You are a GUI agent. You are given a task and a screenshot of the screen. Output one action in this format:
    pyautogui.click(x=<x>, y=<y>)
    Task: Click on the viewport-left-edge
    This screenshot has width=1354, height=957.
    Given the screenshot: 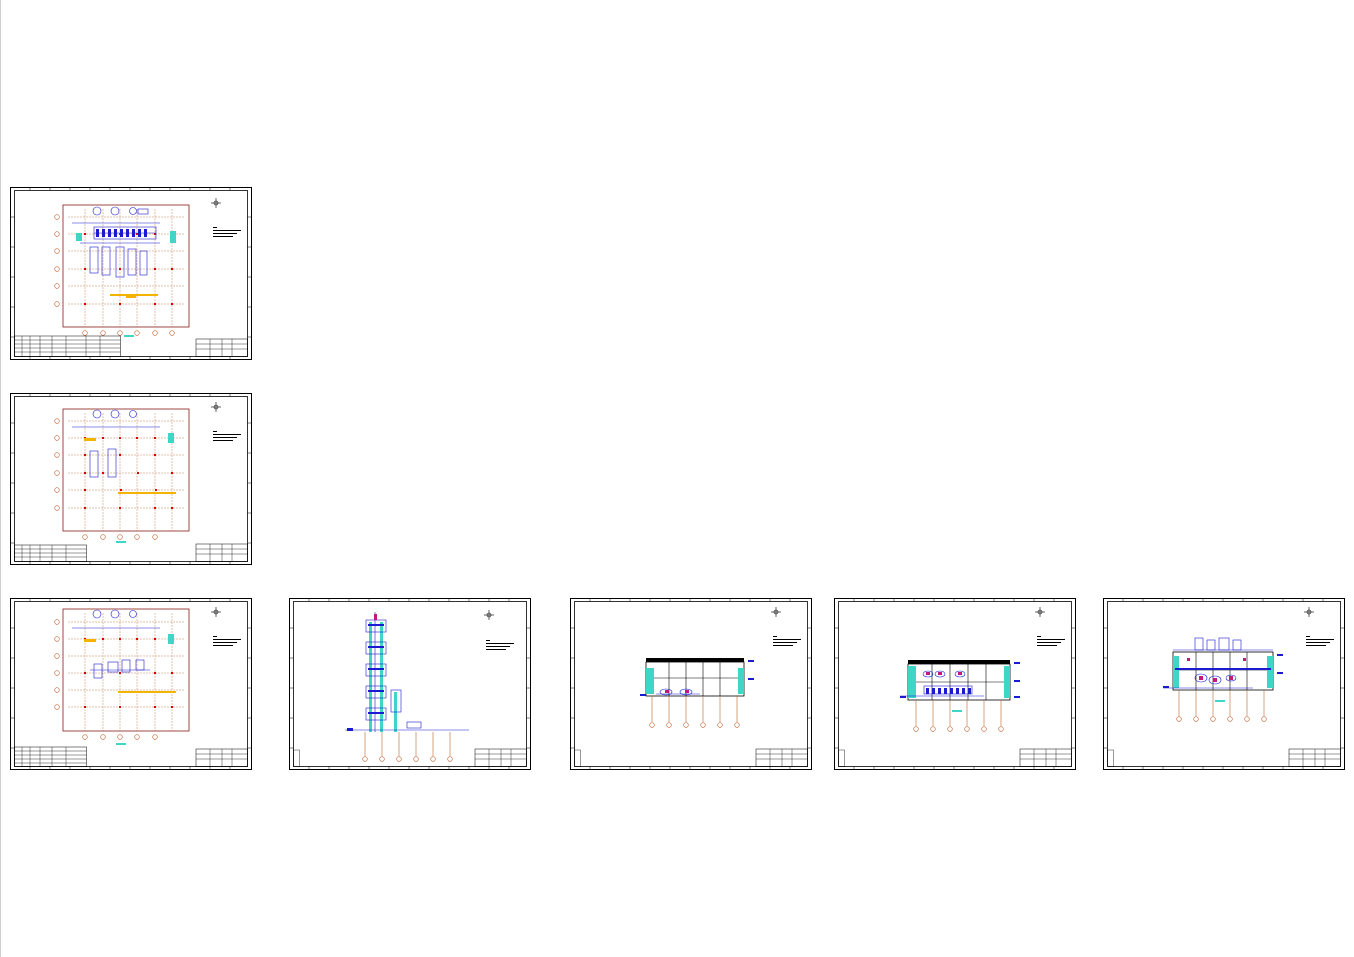 What is the action you would take?
    pyautogui.click(x=0, y=478)
    